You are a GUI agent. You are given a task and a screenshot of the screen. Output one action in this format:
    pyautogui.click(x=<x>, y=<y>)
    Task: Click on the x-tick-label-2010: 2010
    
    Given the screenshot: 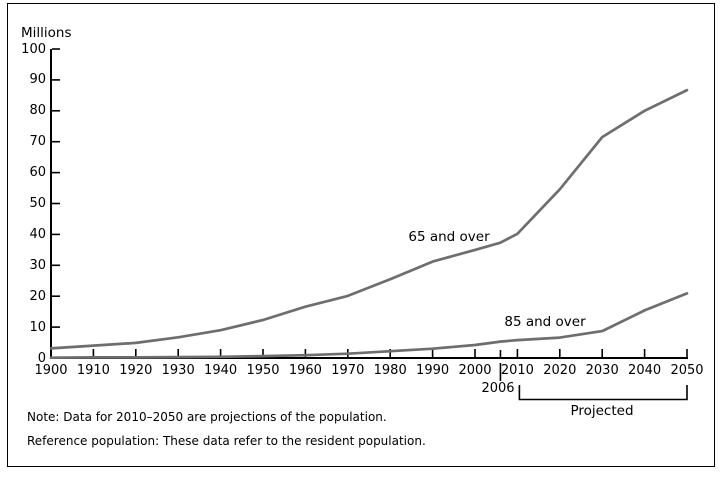 What is the action you would take?
    pyautogui.click(x=517, y=370)
    